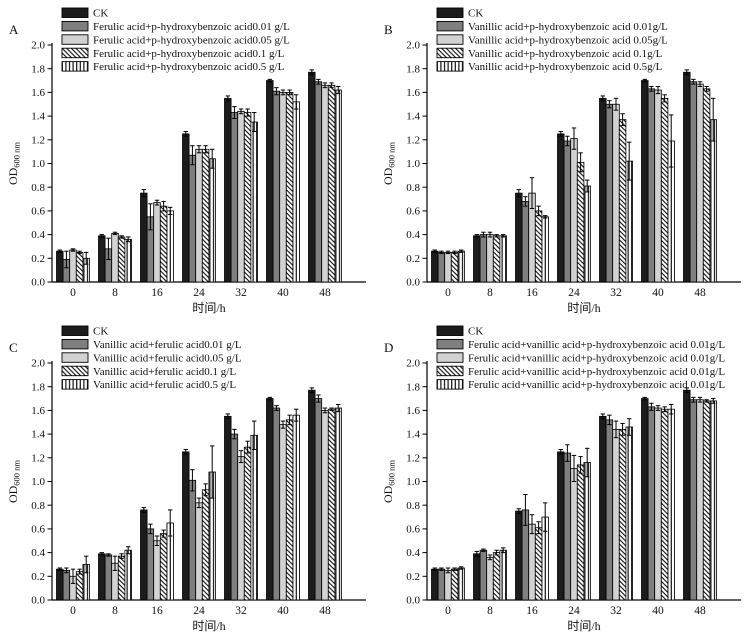 The height and width of the screenshot is (636, 750). Describe the element at coordinates (164, 372) in the screenshot. I see `legend-label: Vanillic acid+ferulic acid0.1 g/L` at that location.